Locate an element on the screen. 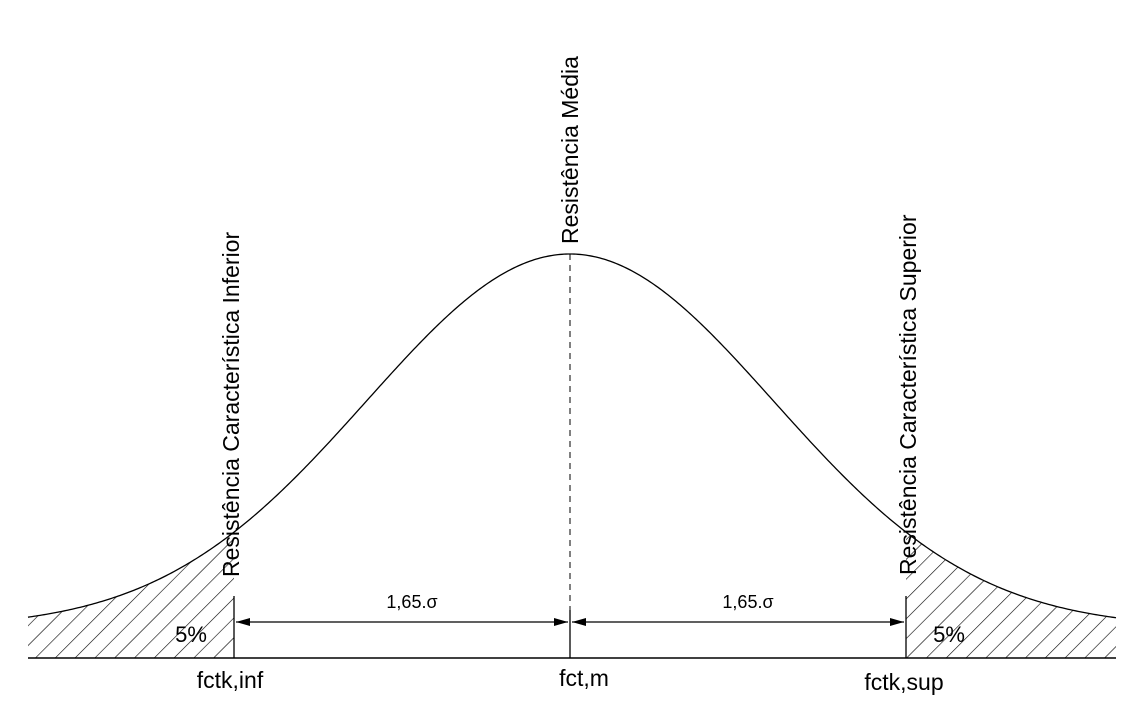  mean-strength-label: Resistência Média is located at coordinates (570, 150).